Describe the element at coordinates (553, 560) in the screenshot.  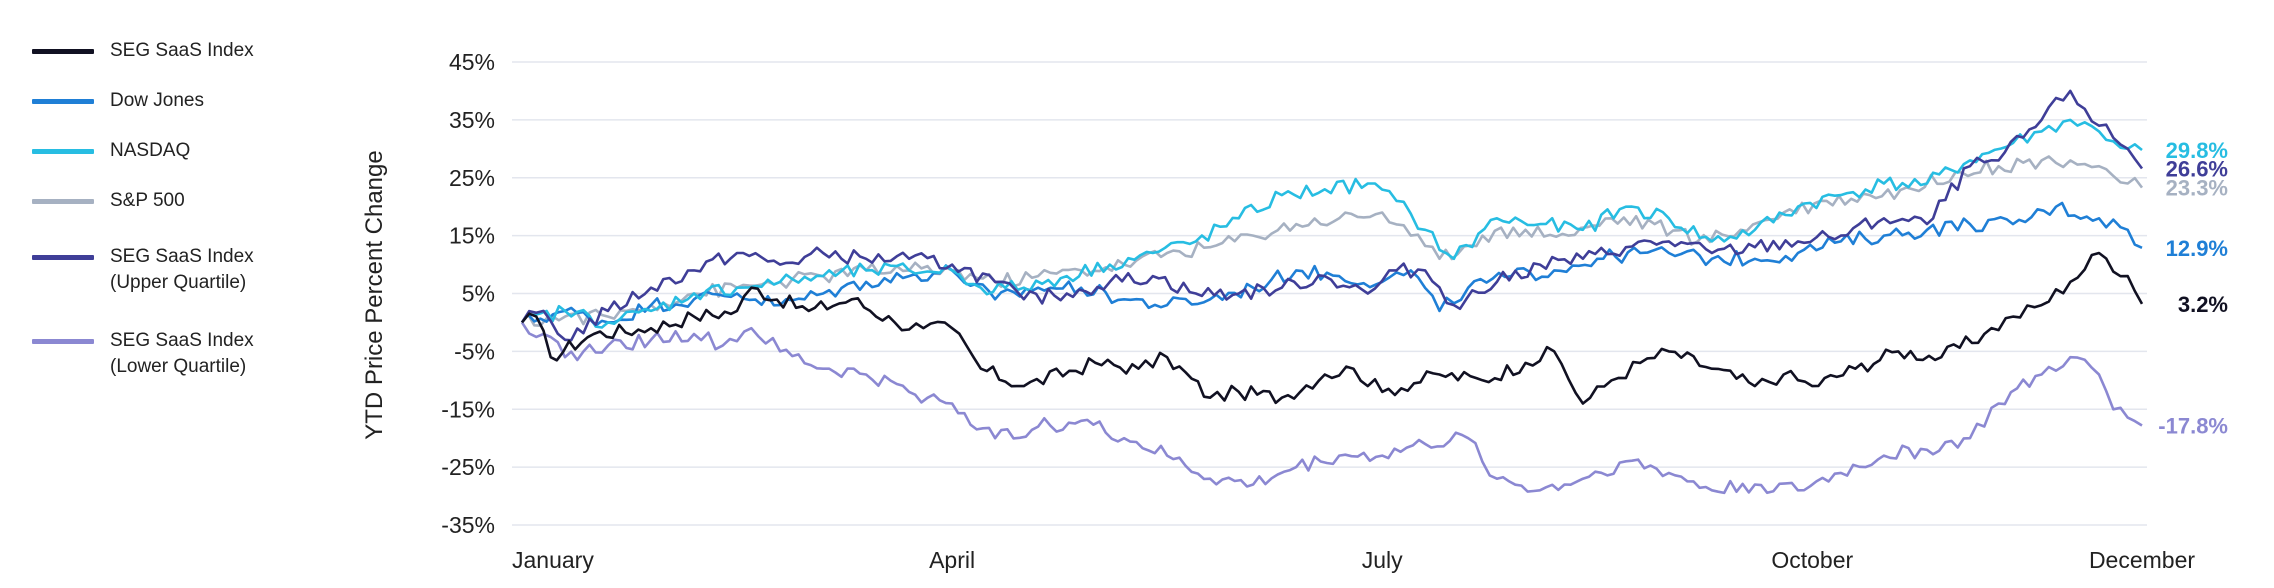
I see `x-tick-label: January` at that location.